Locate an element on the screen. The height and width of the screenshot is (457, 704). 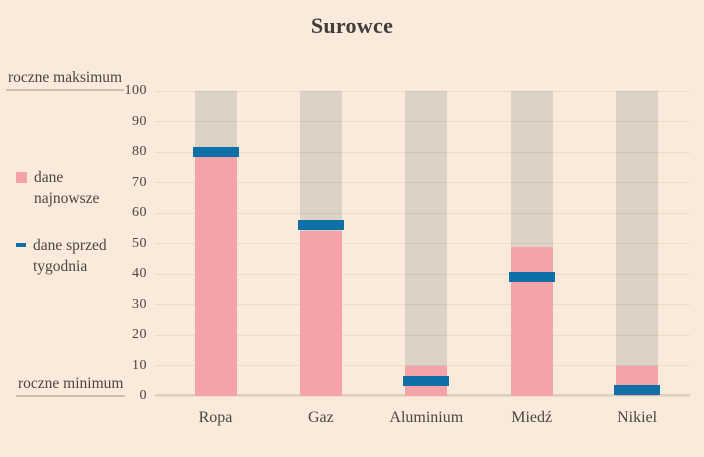
y-axis-tick-label: 80 is located at coordinates (139, 151).